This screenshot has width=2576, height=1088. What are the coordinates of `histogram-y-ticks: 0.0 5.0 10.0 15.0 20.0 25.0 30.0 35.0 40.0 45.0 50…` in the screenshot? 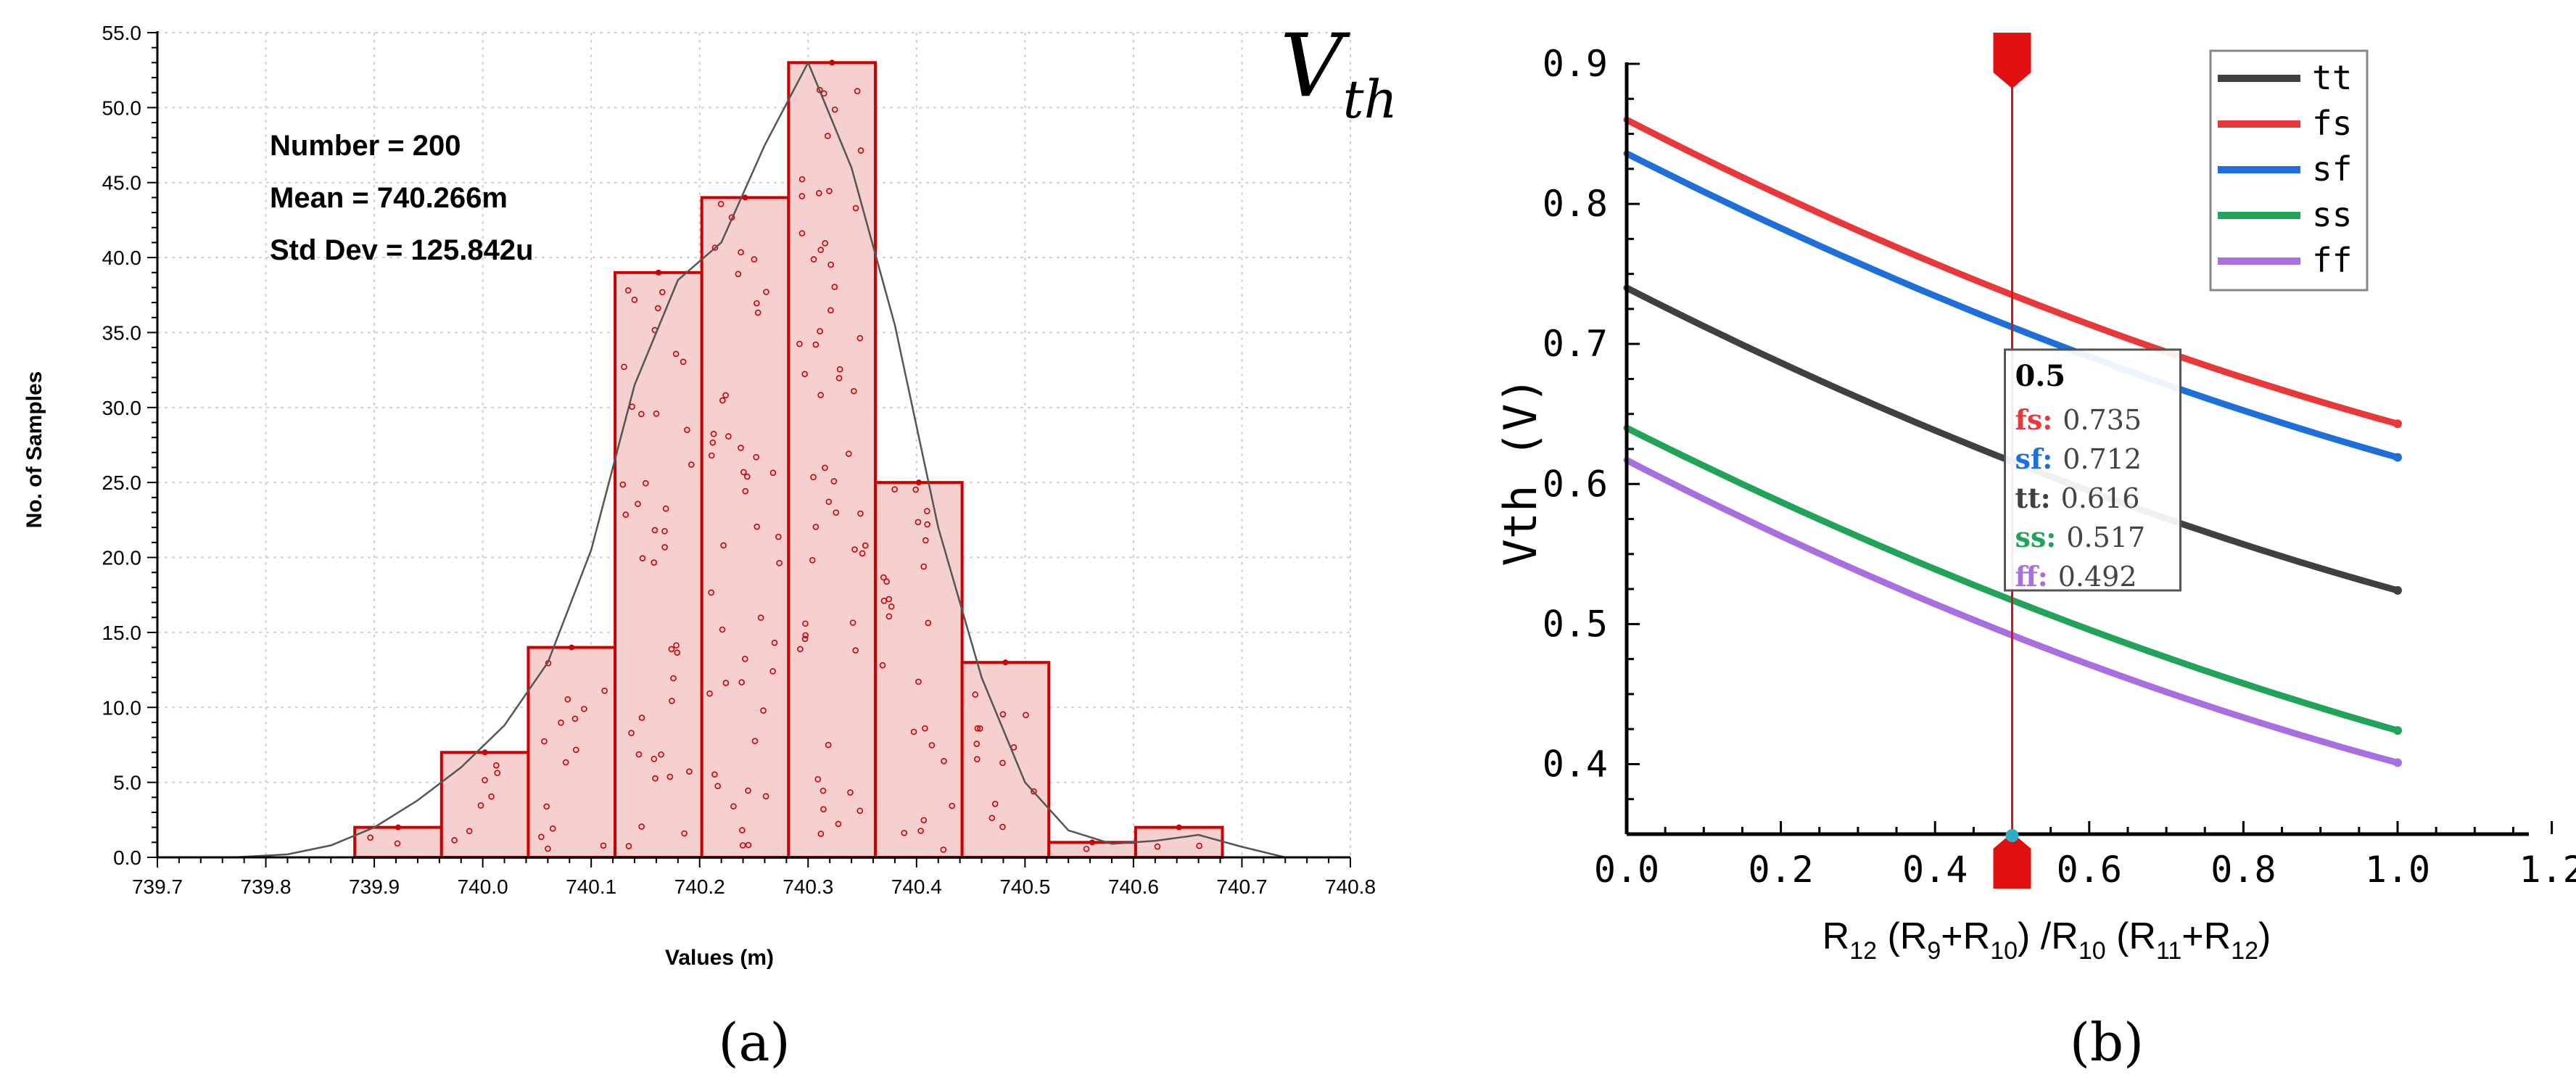 It's located at (129, 445).